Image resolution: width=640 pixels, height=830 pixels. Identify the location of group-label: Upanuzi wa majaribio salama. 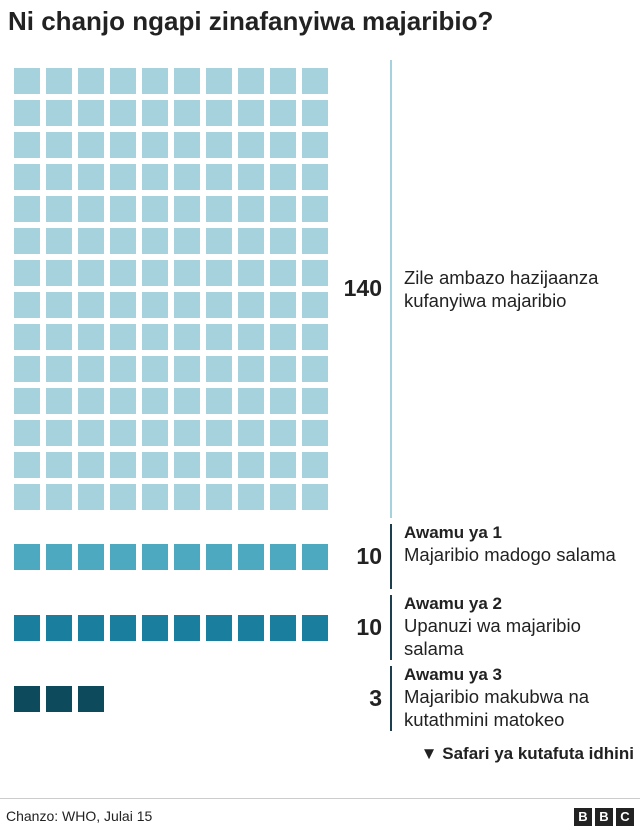
(492, 637).